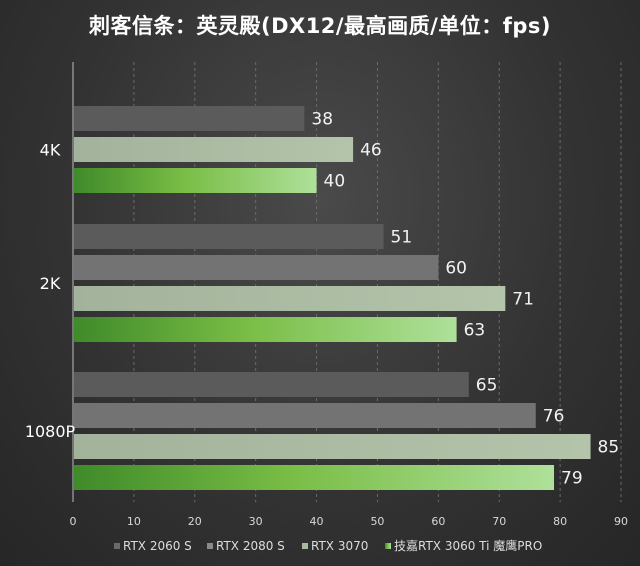 This screenshot has height=566, width=640. What do you see at coordinates (572, 479) in the screenshot?
I see `data-label: 79` at bounding box center [572, 479].